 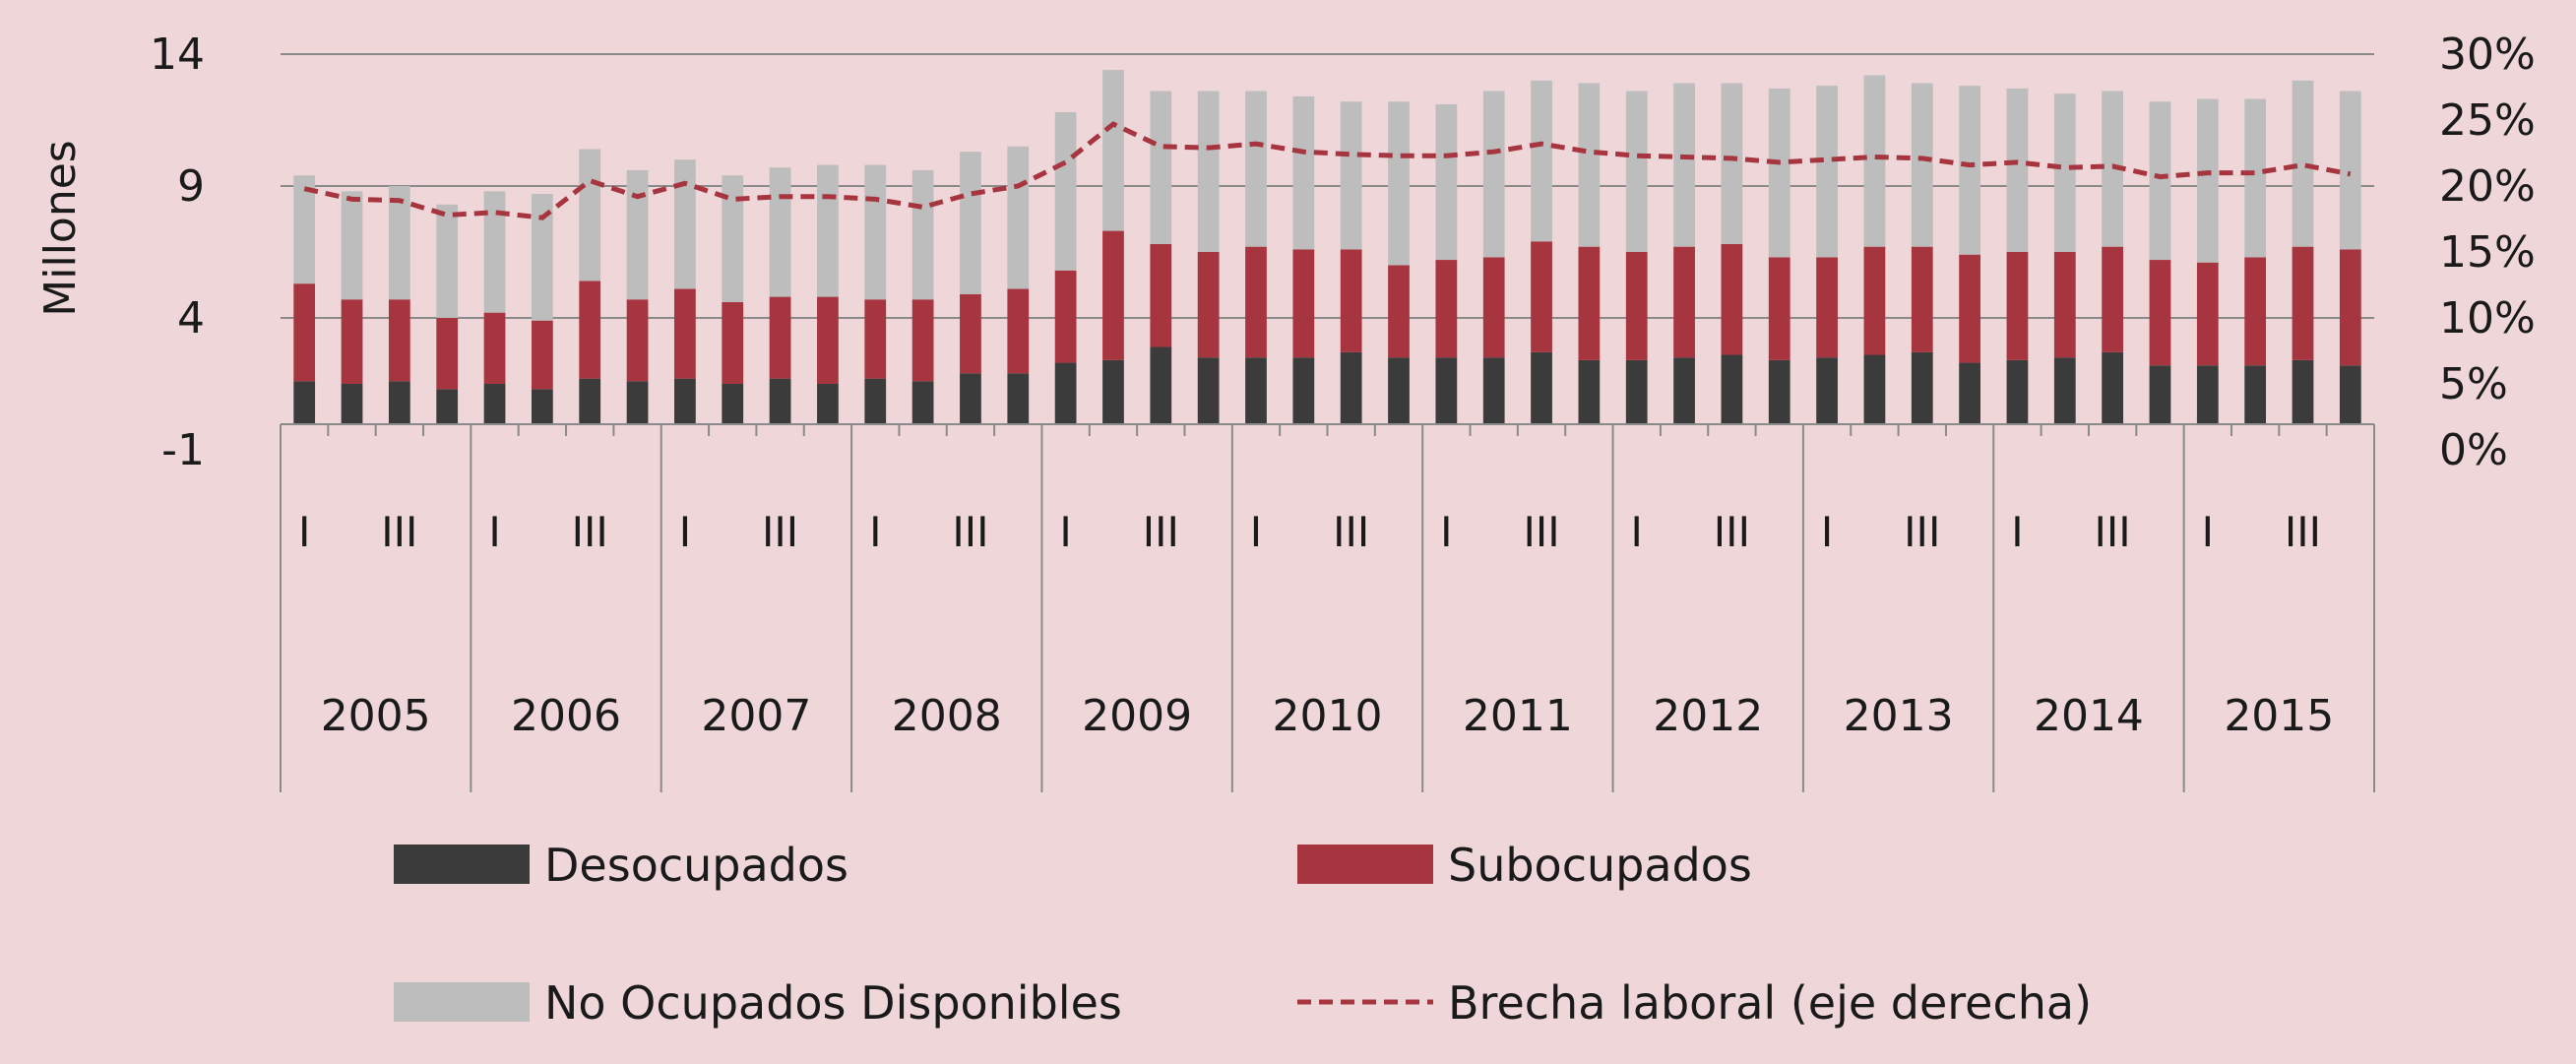 What do you see at coordinates (2487, 318) in the screenshot?
I see `y-tick-right: 10%` at bounding box center [2487, 318].